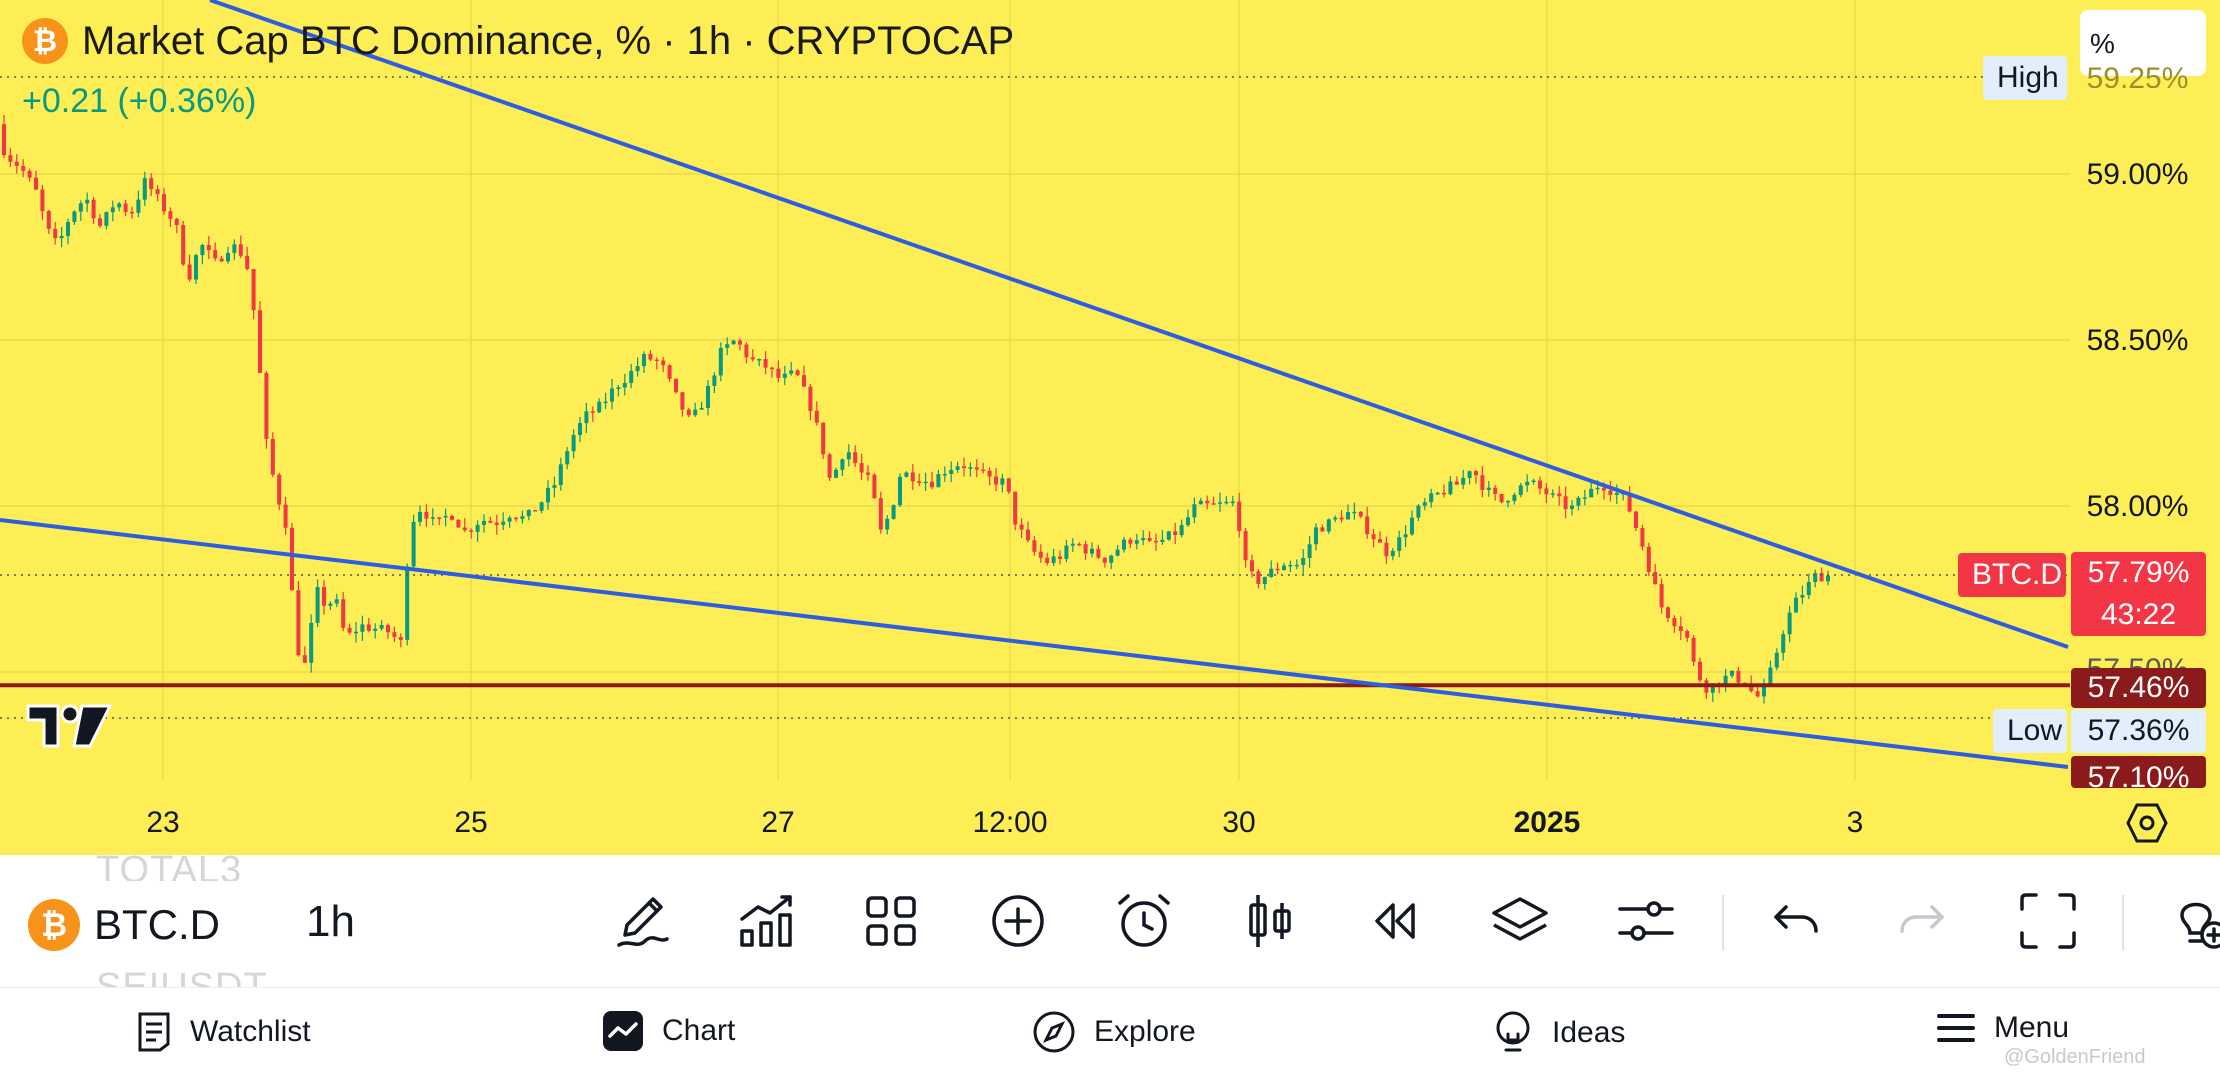  What do you see at coordinates (643, 921) in the screenshot?
I see `drawing-tools-button` at bounding box center [643, 921].